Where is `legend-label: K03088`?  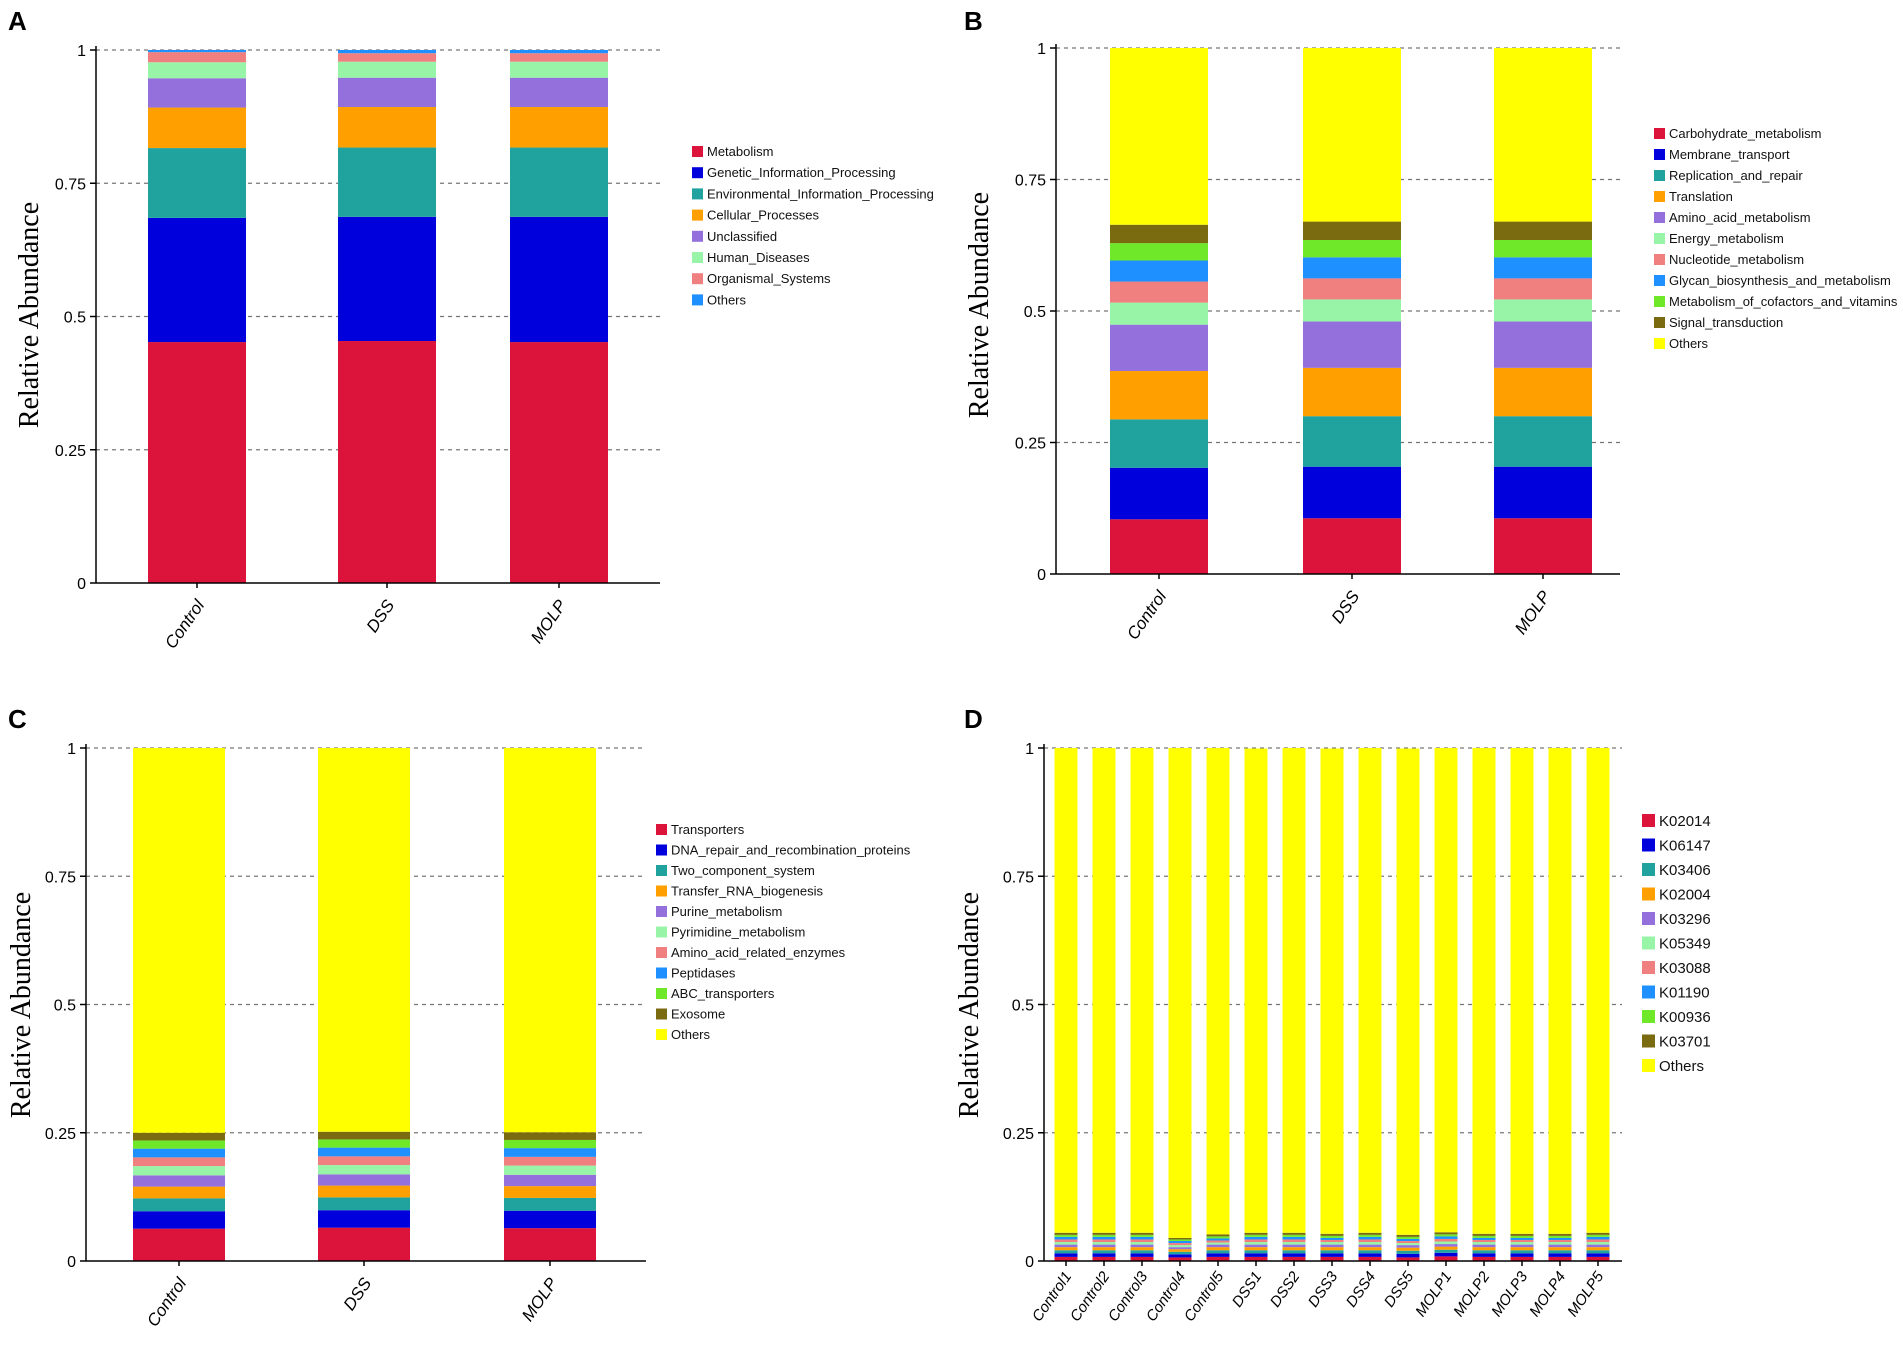 legend-label: K03088 is located at coordinates (1685, 968).